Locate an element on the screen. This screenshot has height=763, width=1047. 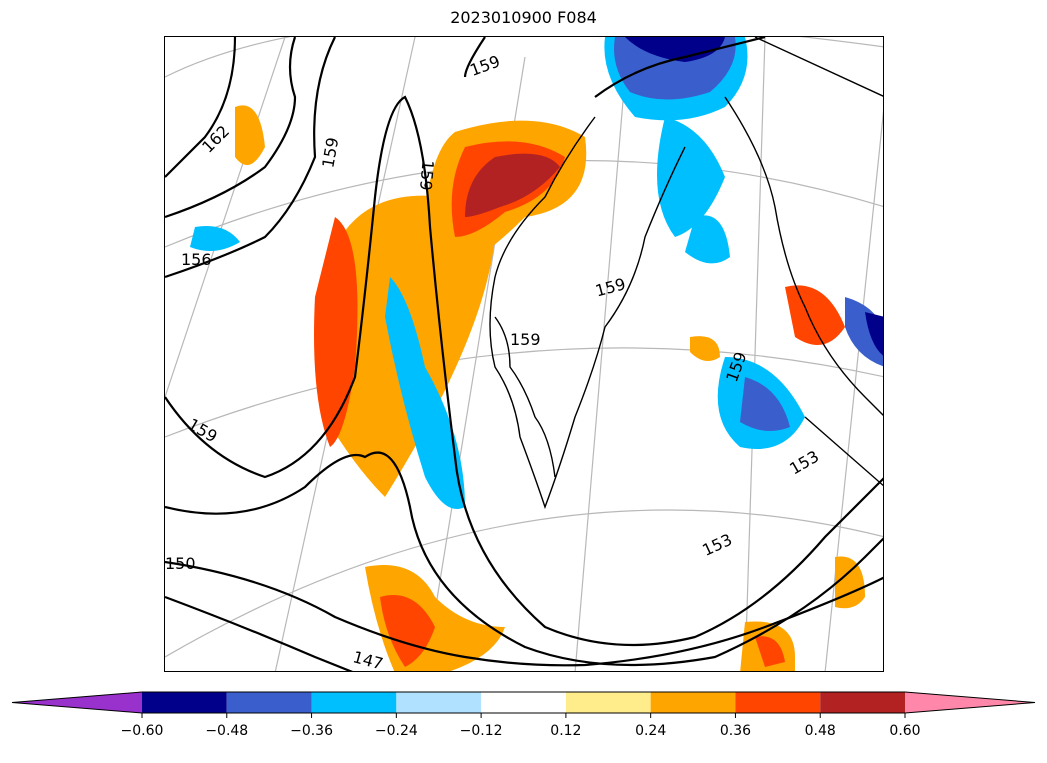
colorbar-tick-label: 0.12 is located at coordinates (565, 731).